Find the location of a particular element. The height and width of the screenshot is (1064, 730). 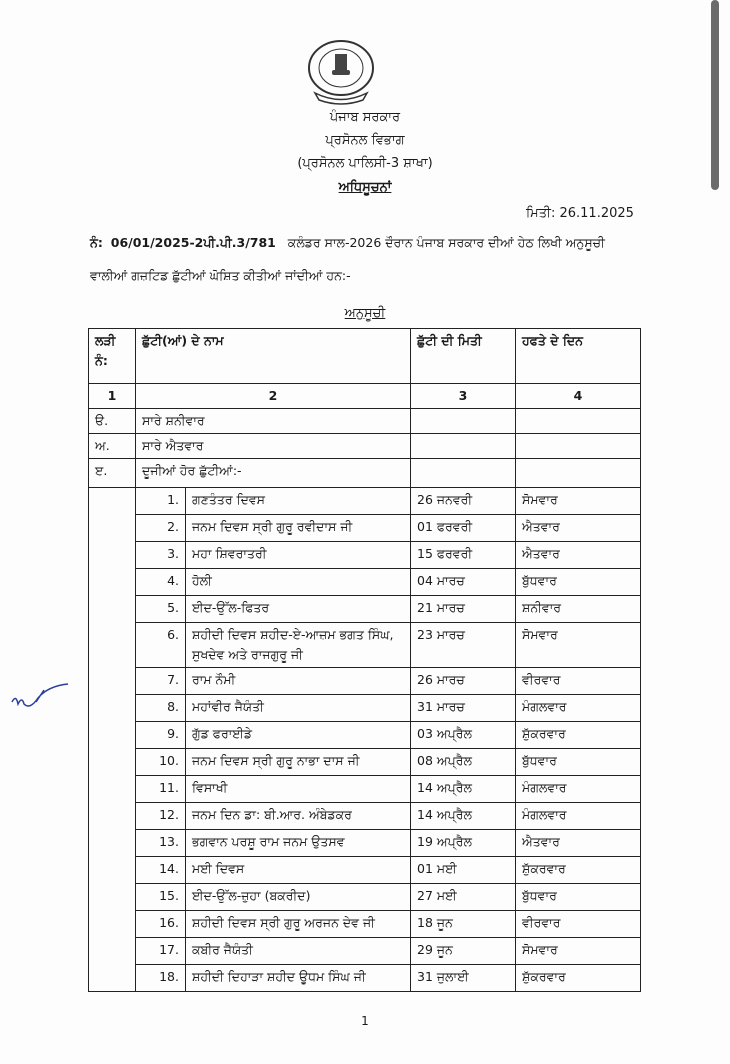

holiday-name: ਜਨਮ ਦਿਨ ਡਾ: ਬੀ.ਆਰ. ਅੰਬੇਡਕਰ is located at coordinates (298, 816).